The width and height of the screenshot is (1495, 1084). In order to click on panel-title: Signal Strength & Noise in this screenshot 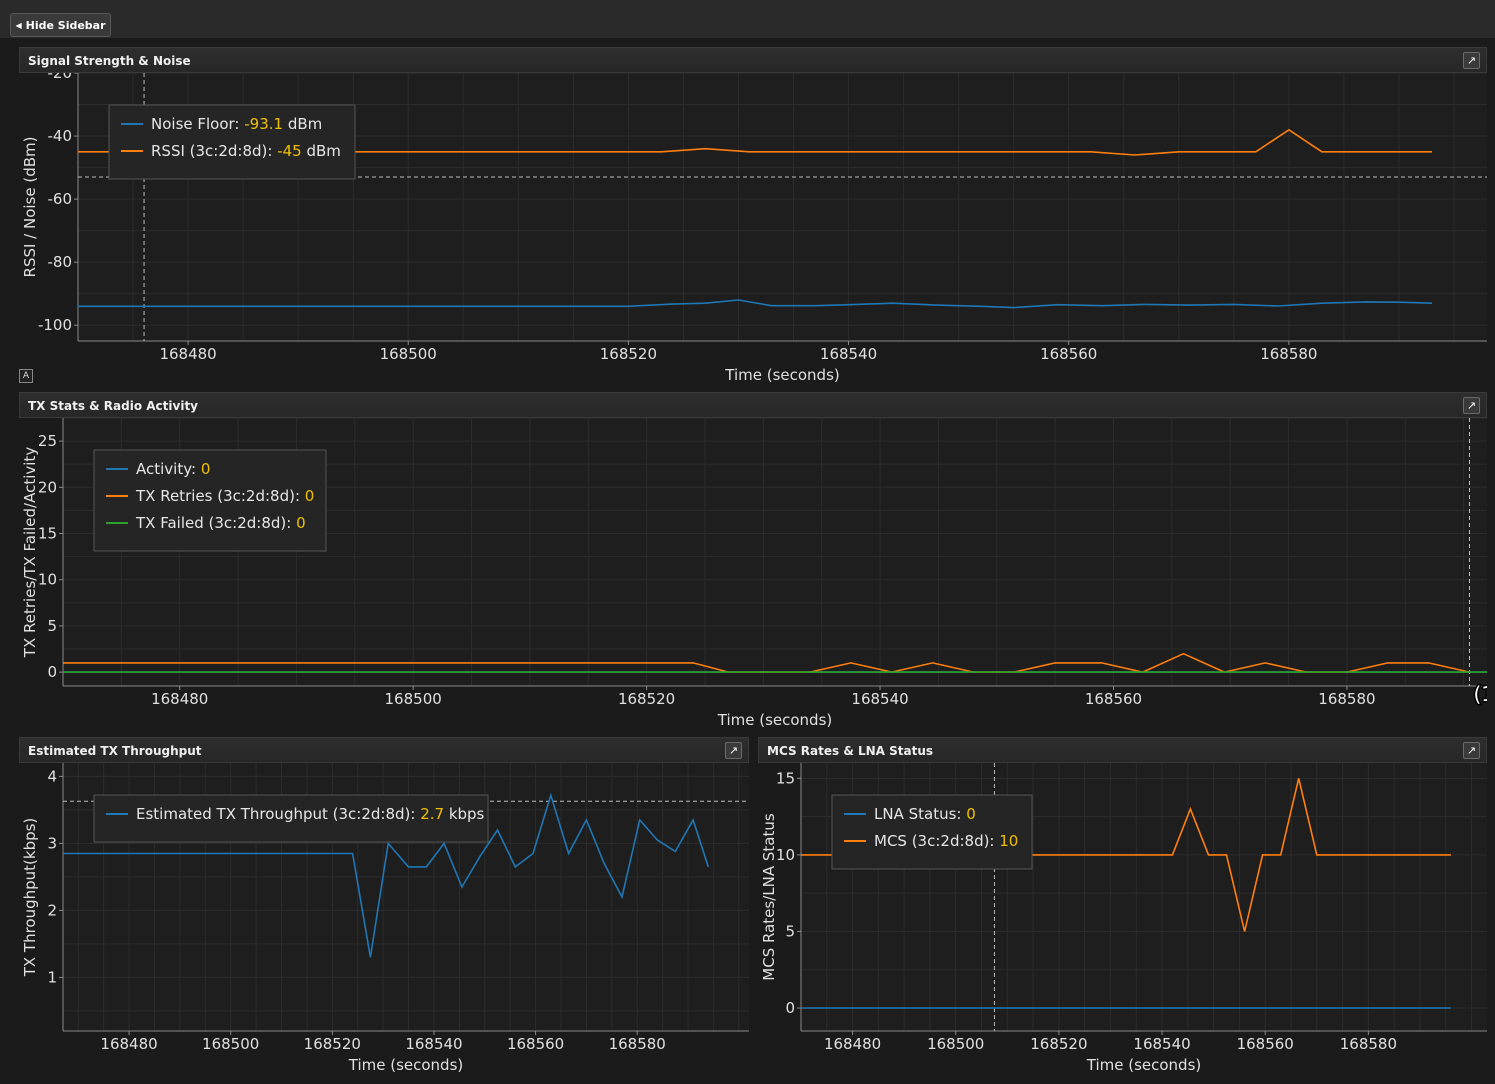, I will do `click(109, 61)`.